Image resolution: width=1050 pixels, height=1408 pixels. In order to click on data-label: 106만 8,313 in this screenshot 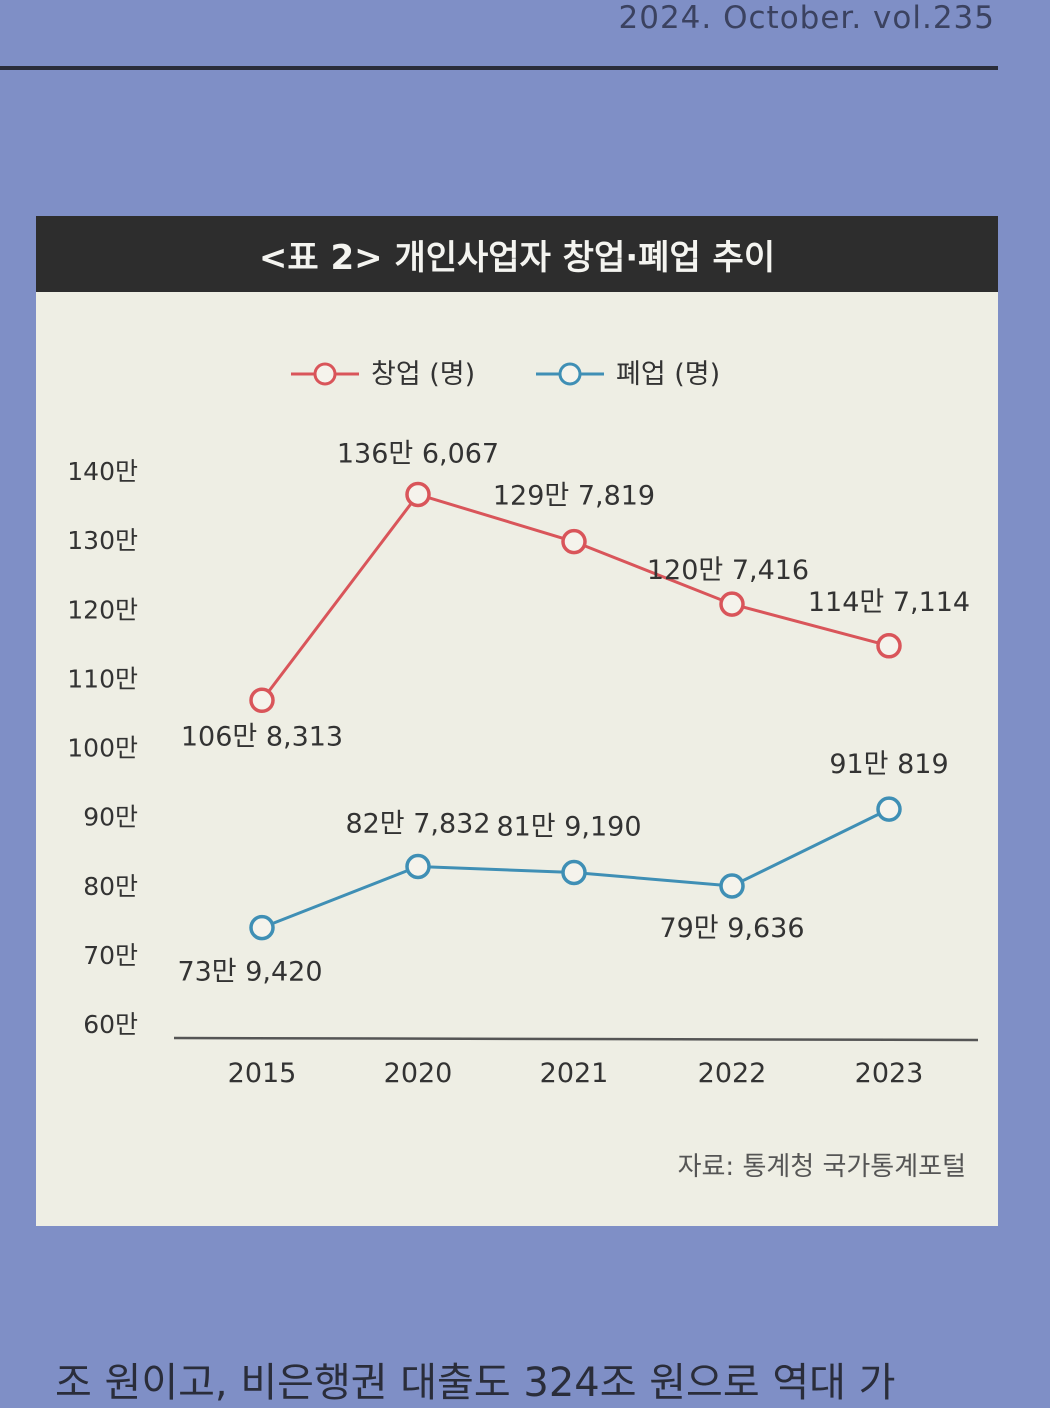, I will do `click(262, 736)`.